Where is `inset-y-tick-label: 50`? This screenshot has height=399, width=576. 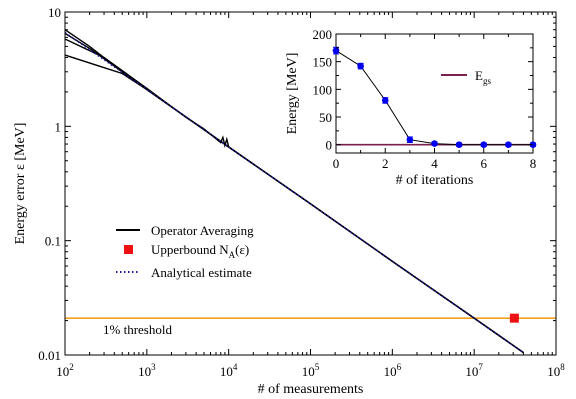 inset-y-tick-label: 50 is located at coordinates (325, 117).